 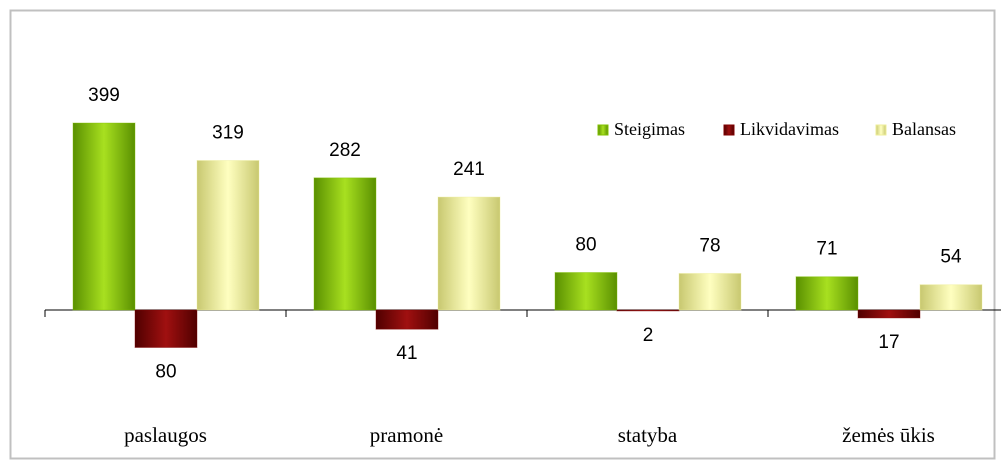 What do you see at coordinates (406, 353) in the screenshot?
I see `value-label: 41` at bounding box center [406, 353].